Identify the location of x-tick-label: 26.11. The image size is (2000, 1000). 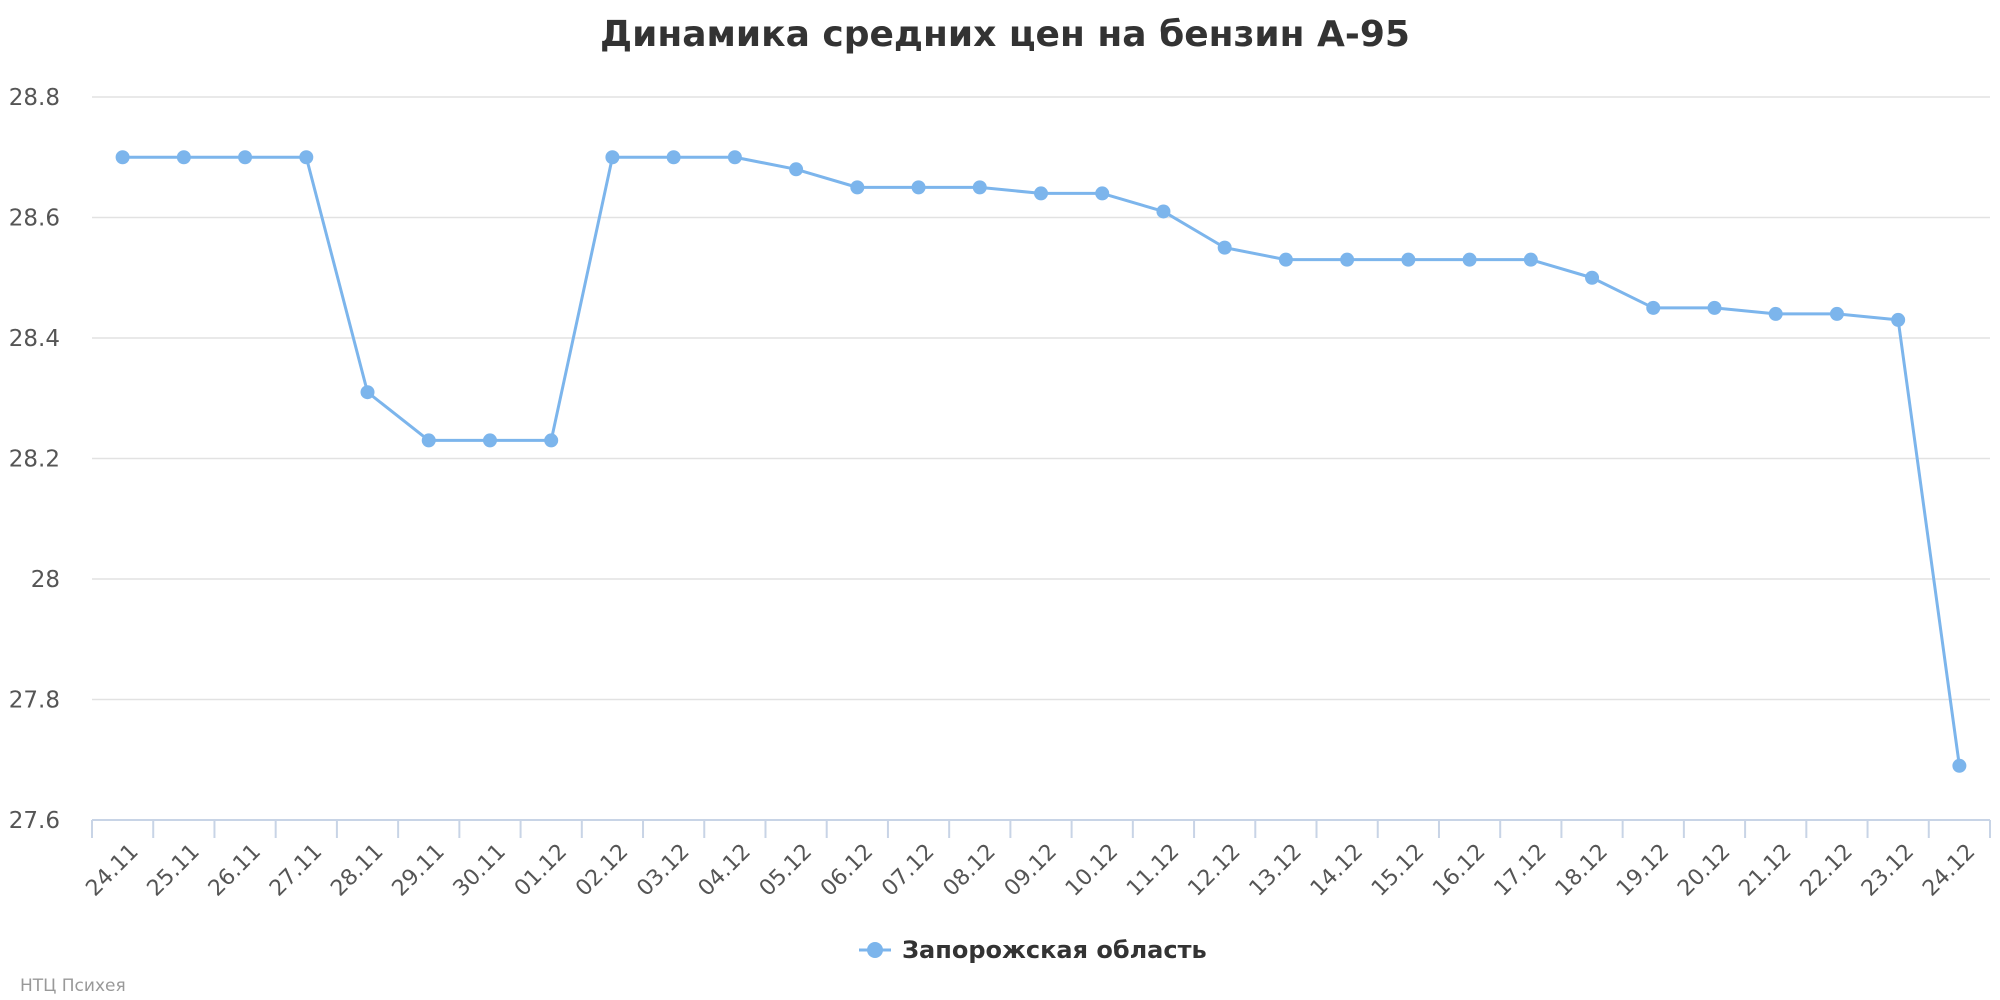
(235, 870).